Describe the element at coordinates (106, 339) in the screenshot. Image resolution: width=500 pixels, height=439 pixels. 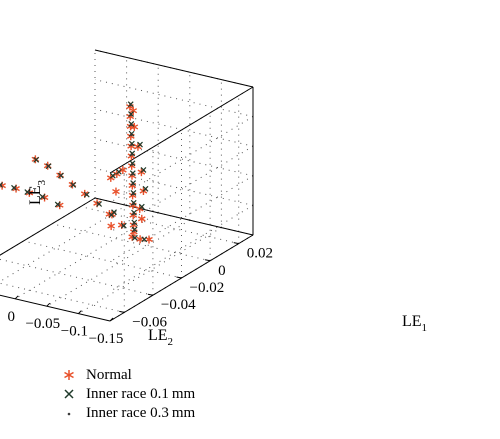
I see `y-tick-label: −0.15` at that location.